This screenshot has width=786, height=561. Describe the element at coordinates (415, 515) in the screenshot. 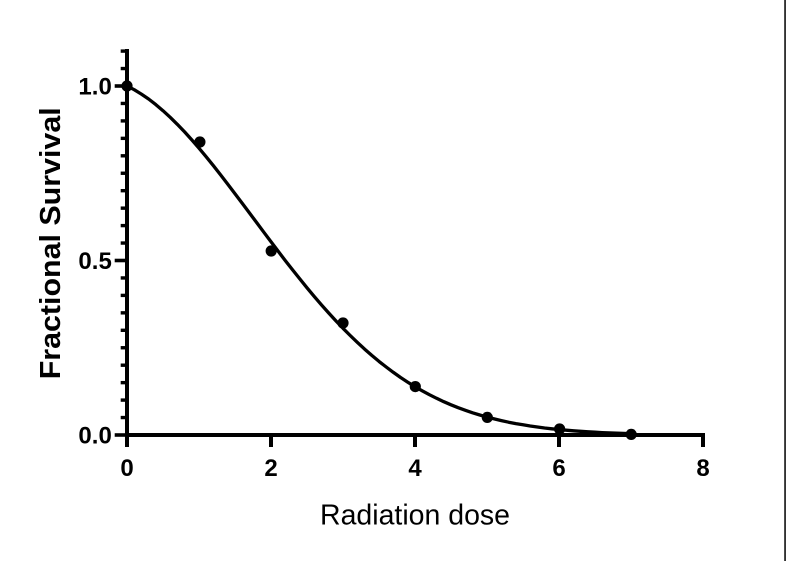

I see `svg-text: Radiation dose` at that location.